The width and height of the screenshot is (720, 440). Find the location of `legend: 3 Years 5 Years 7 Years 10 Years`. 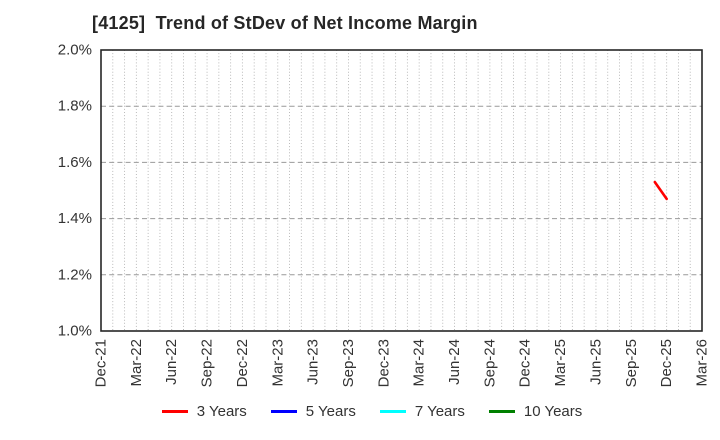

legend: 3 Years 5 Years 7 Years 10 Years is located at coordinates (366, 411).